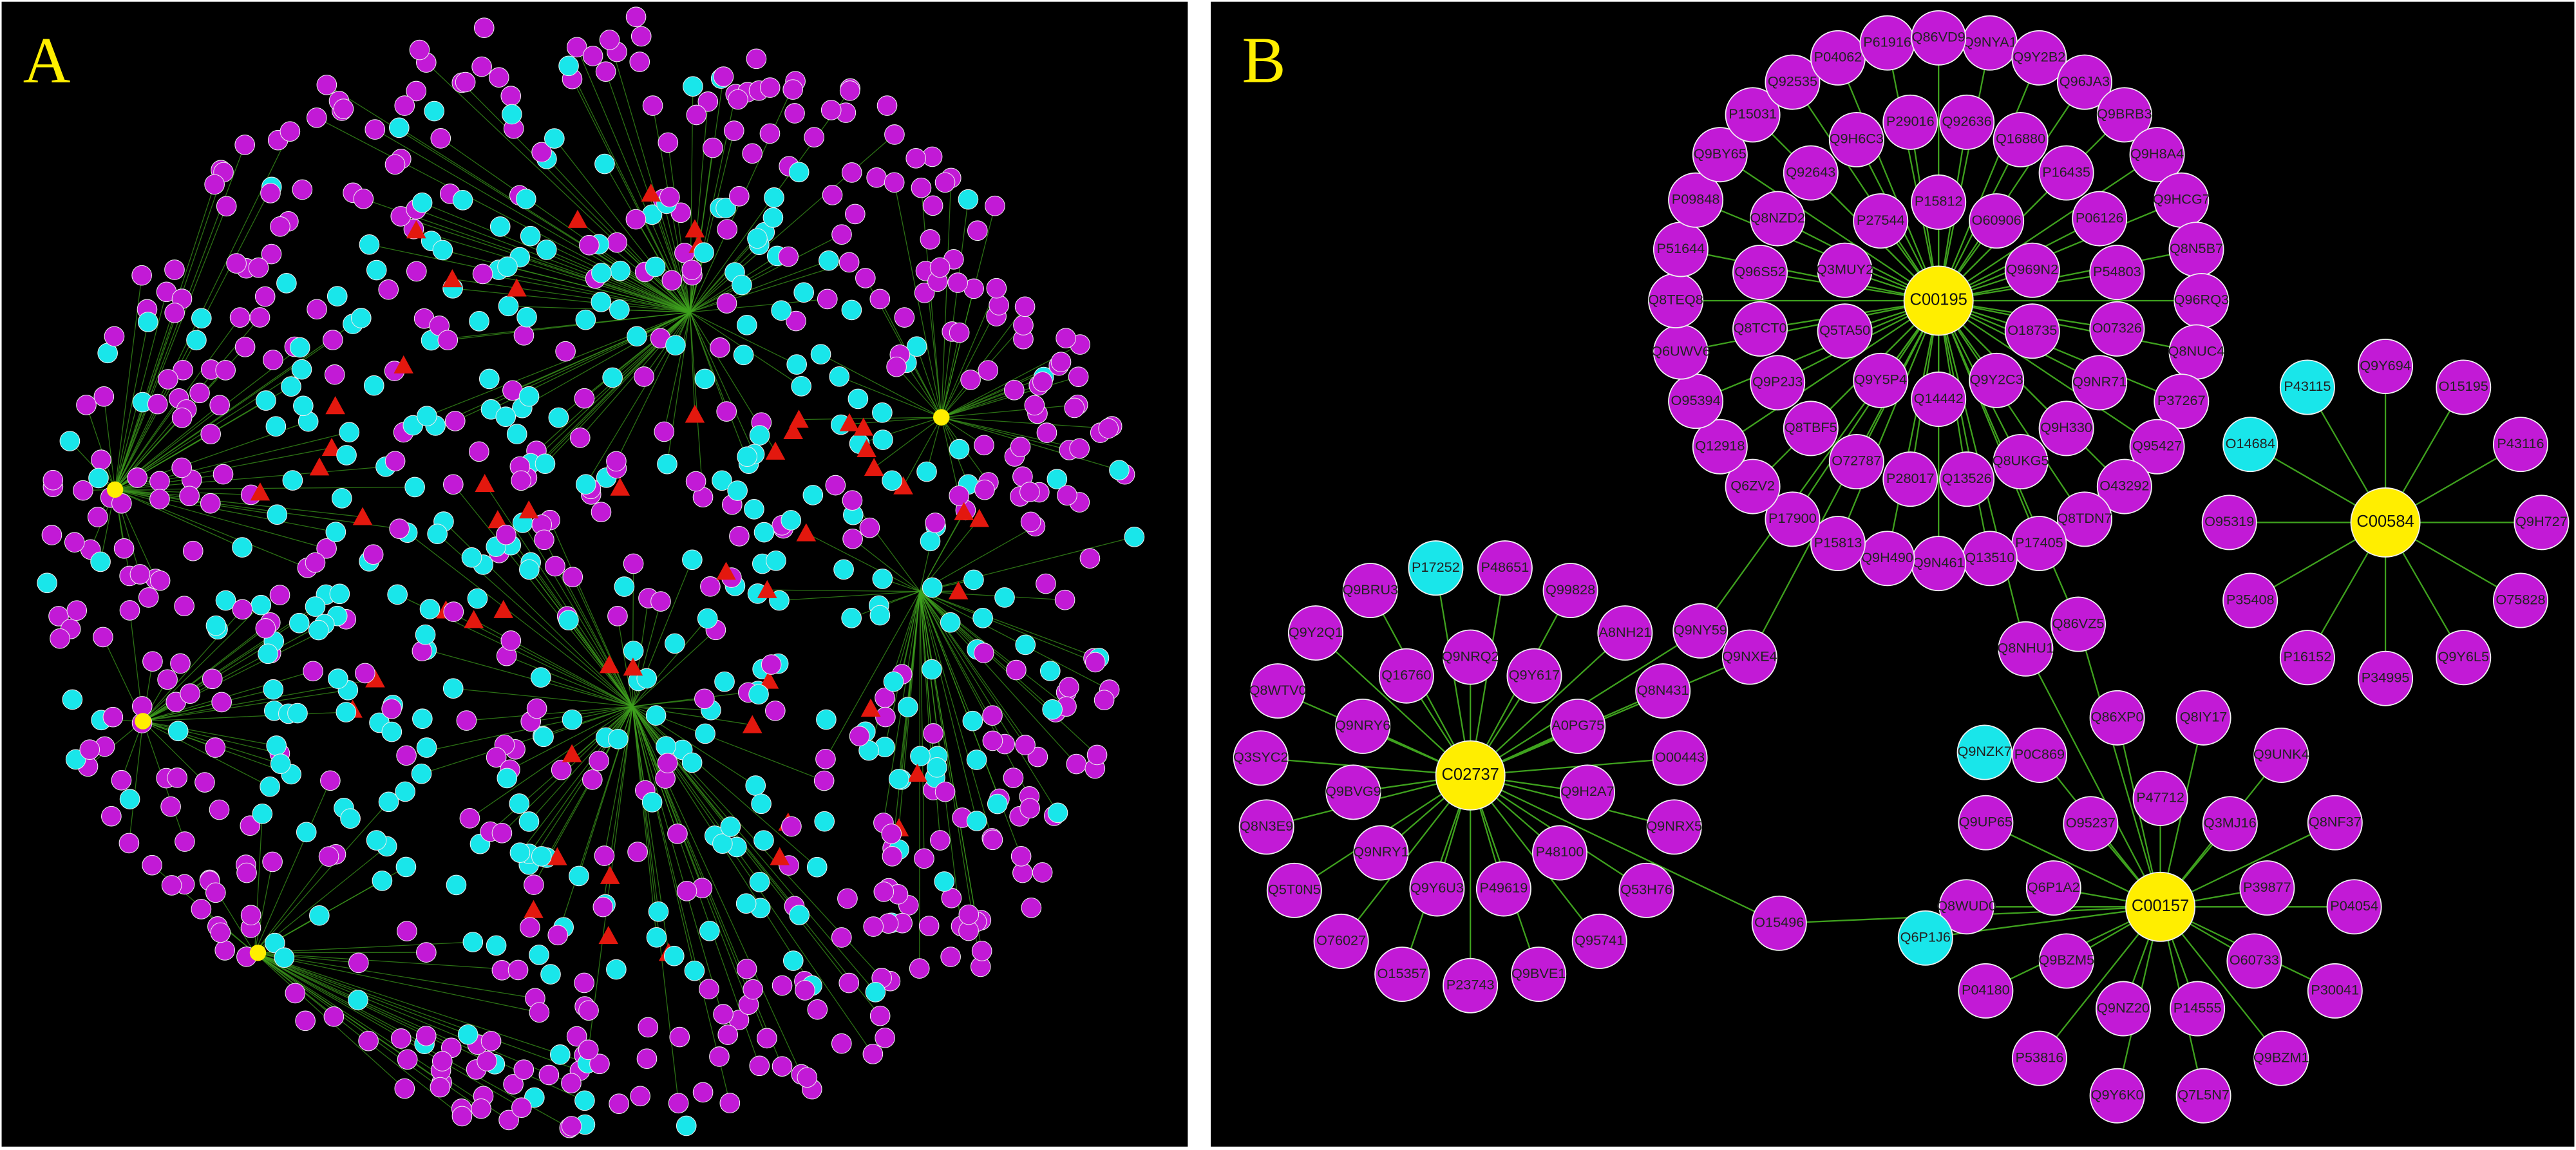 This screenshot has height=1150, width=2576. What do you see at coordinates (2463, 656) in the screenshot?
I see `node-label: Q9Y6L5` at bounding box center [2463, 656].